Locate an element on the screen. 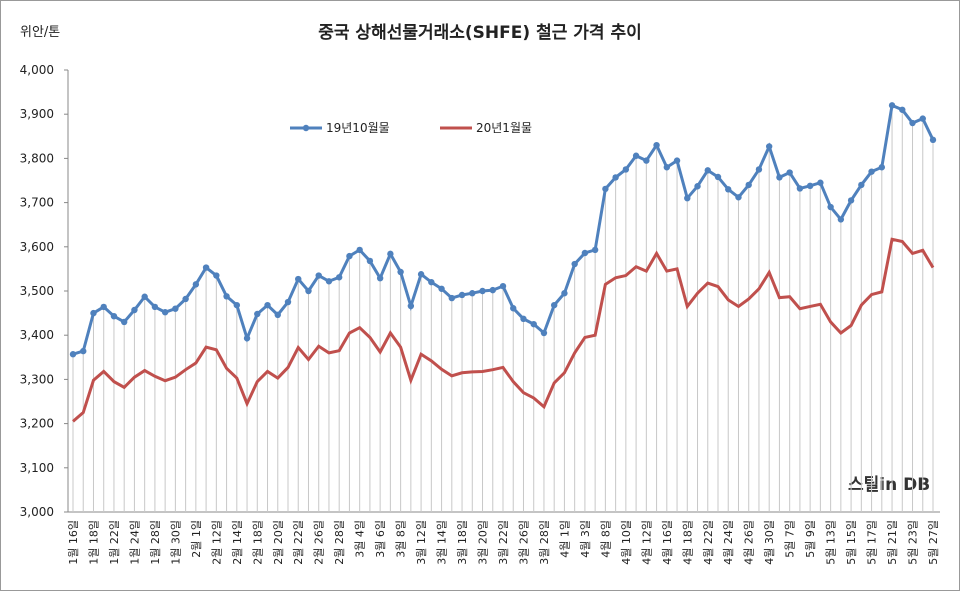 Image resolution: width=960 pixels, height=591 pixels. x-tick-label: 5월 21일 is located at coordinates (892, 542).